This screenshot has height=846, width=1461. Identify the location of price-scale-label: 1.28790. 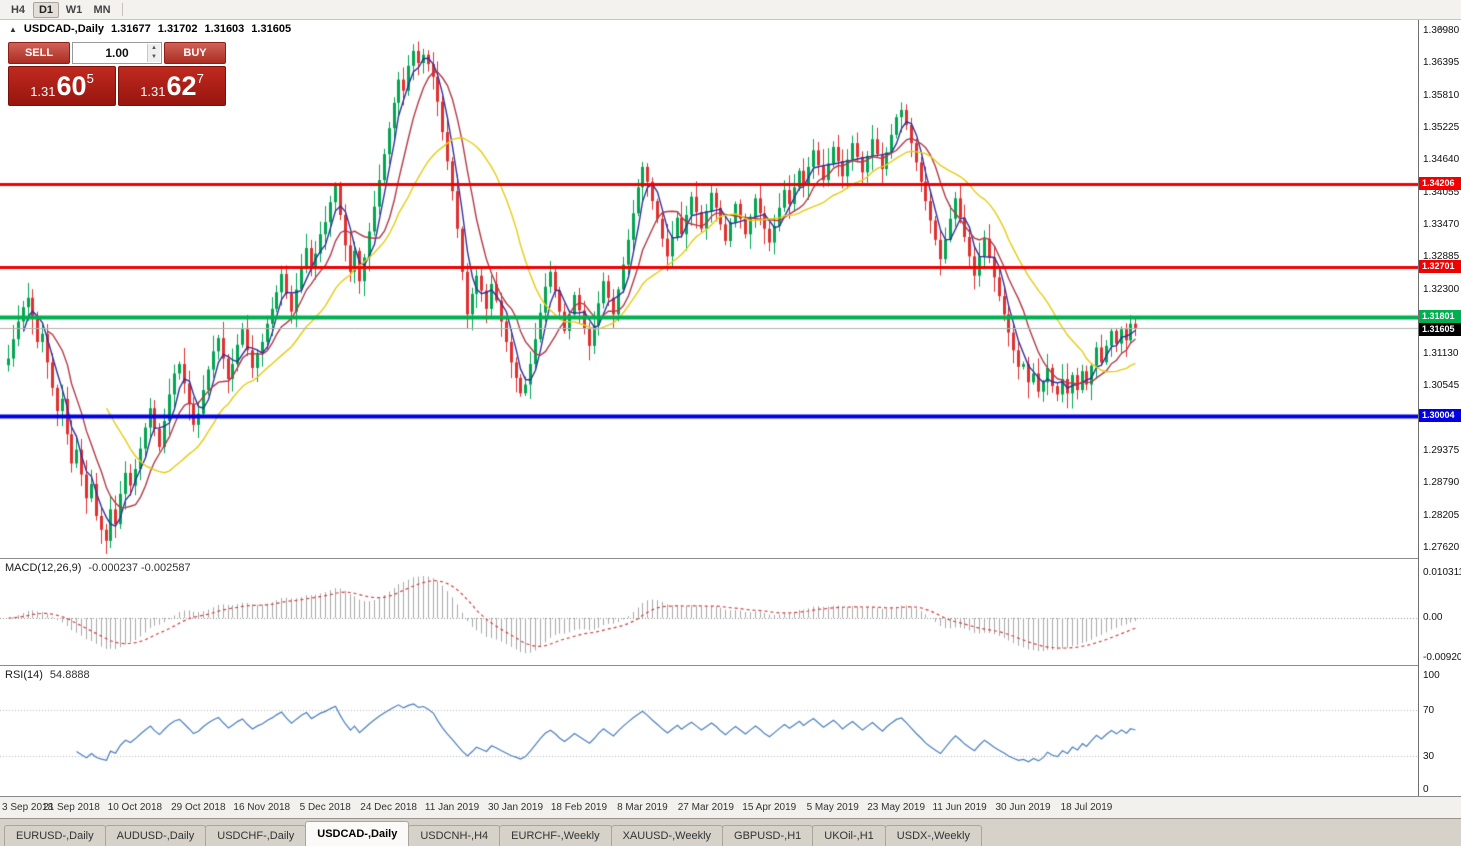
(1441, 483).